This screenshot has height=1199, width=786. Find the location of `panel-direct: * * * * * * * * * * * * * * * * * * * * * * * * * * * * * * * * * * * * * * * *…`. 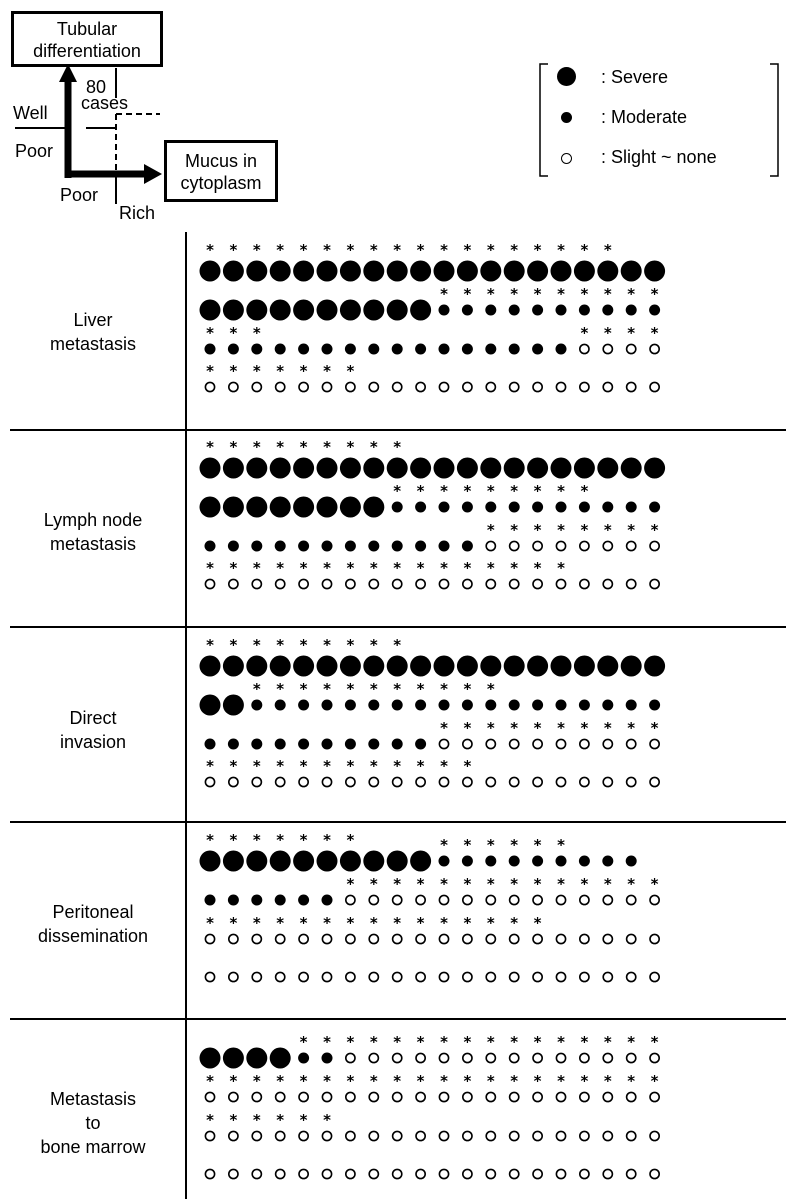

panel-direct: * * * * * * * * * * * * * * * * * * * * * * * * * * * * * * * * * * * * * * * *… is located at coordinates (432, 712).